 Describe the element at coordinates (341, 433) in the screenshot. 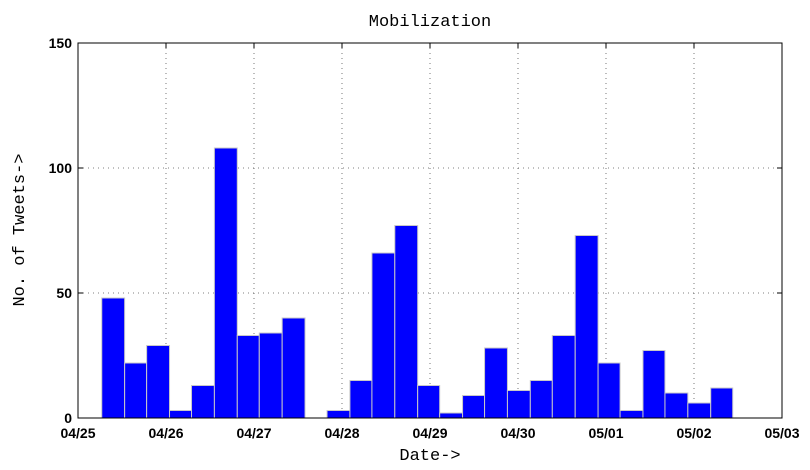

I see `x-tick-label: 04/28` at that location.